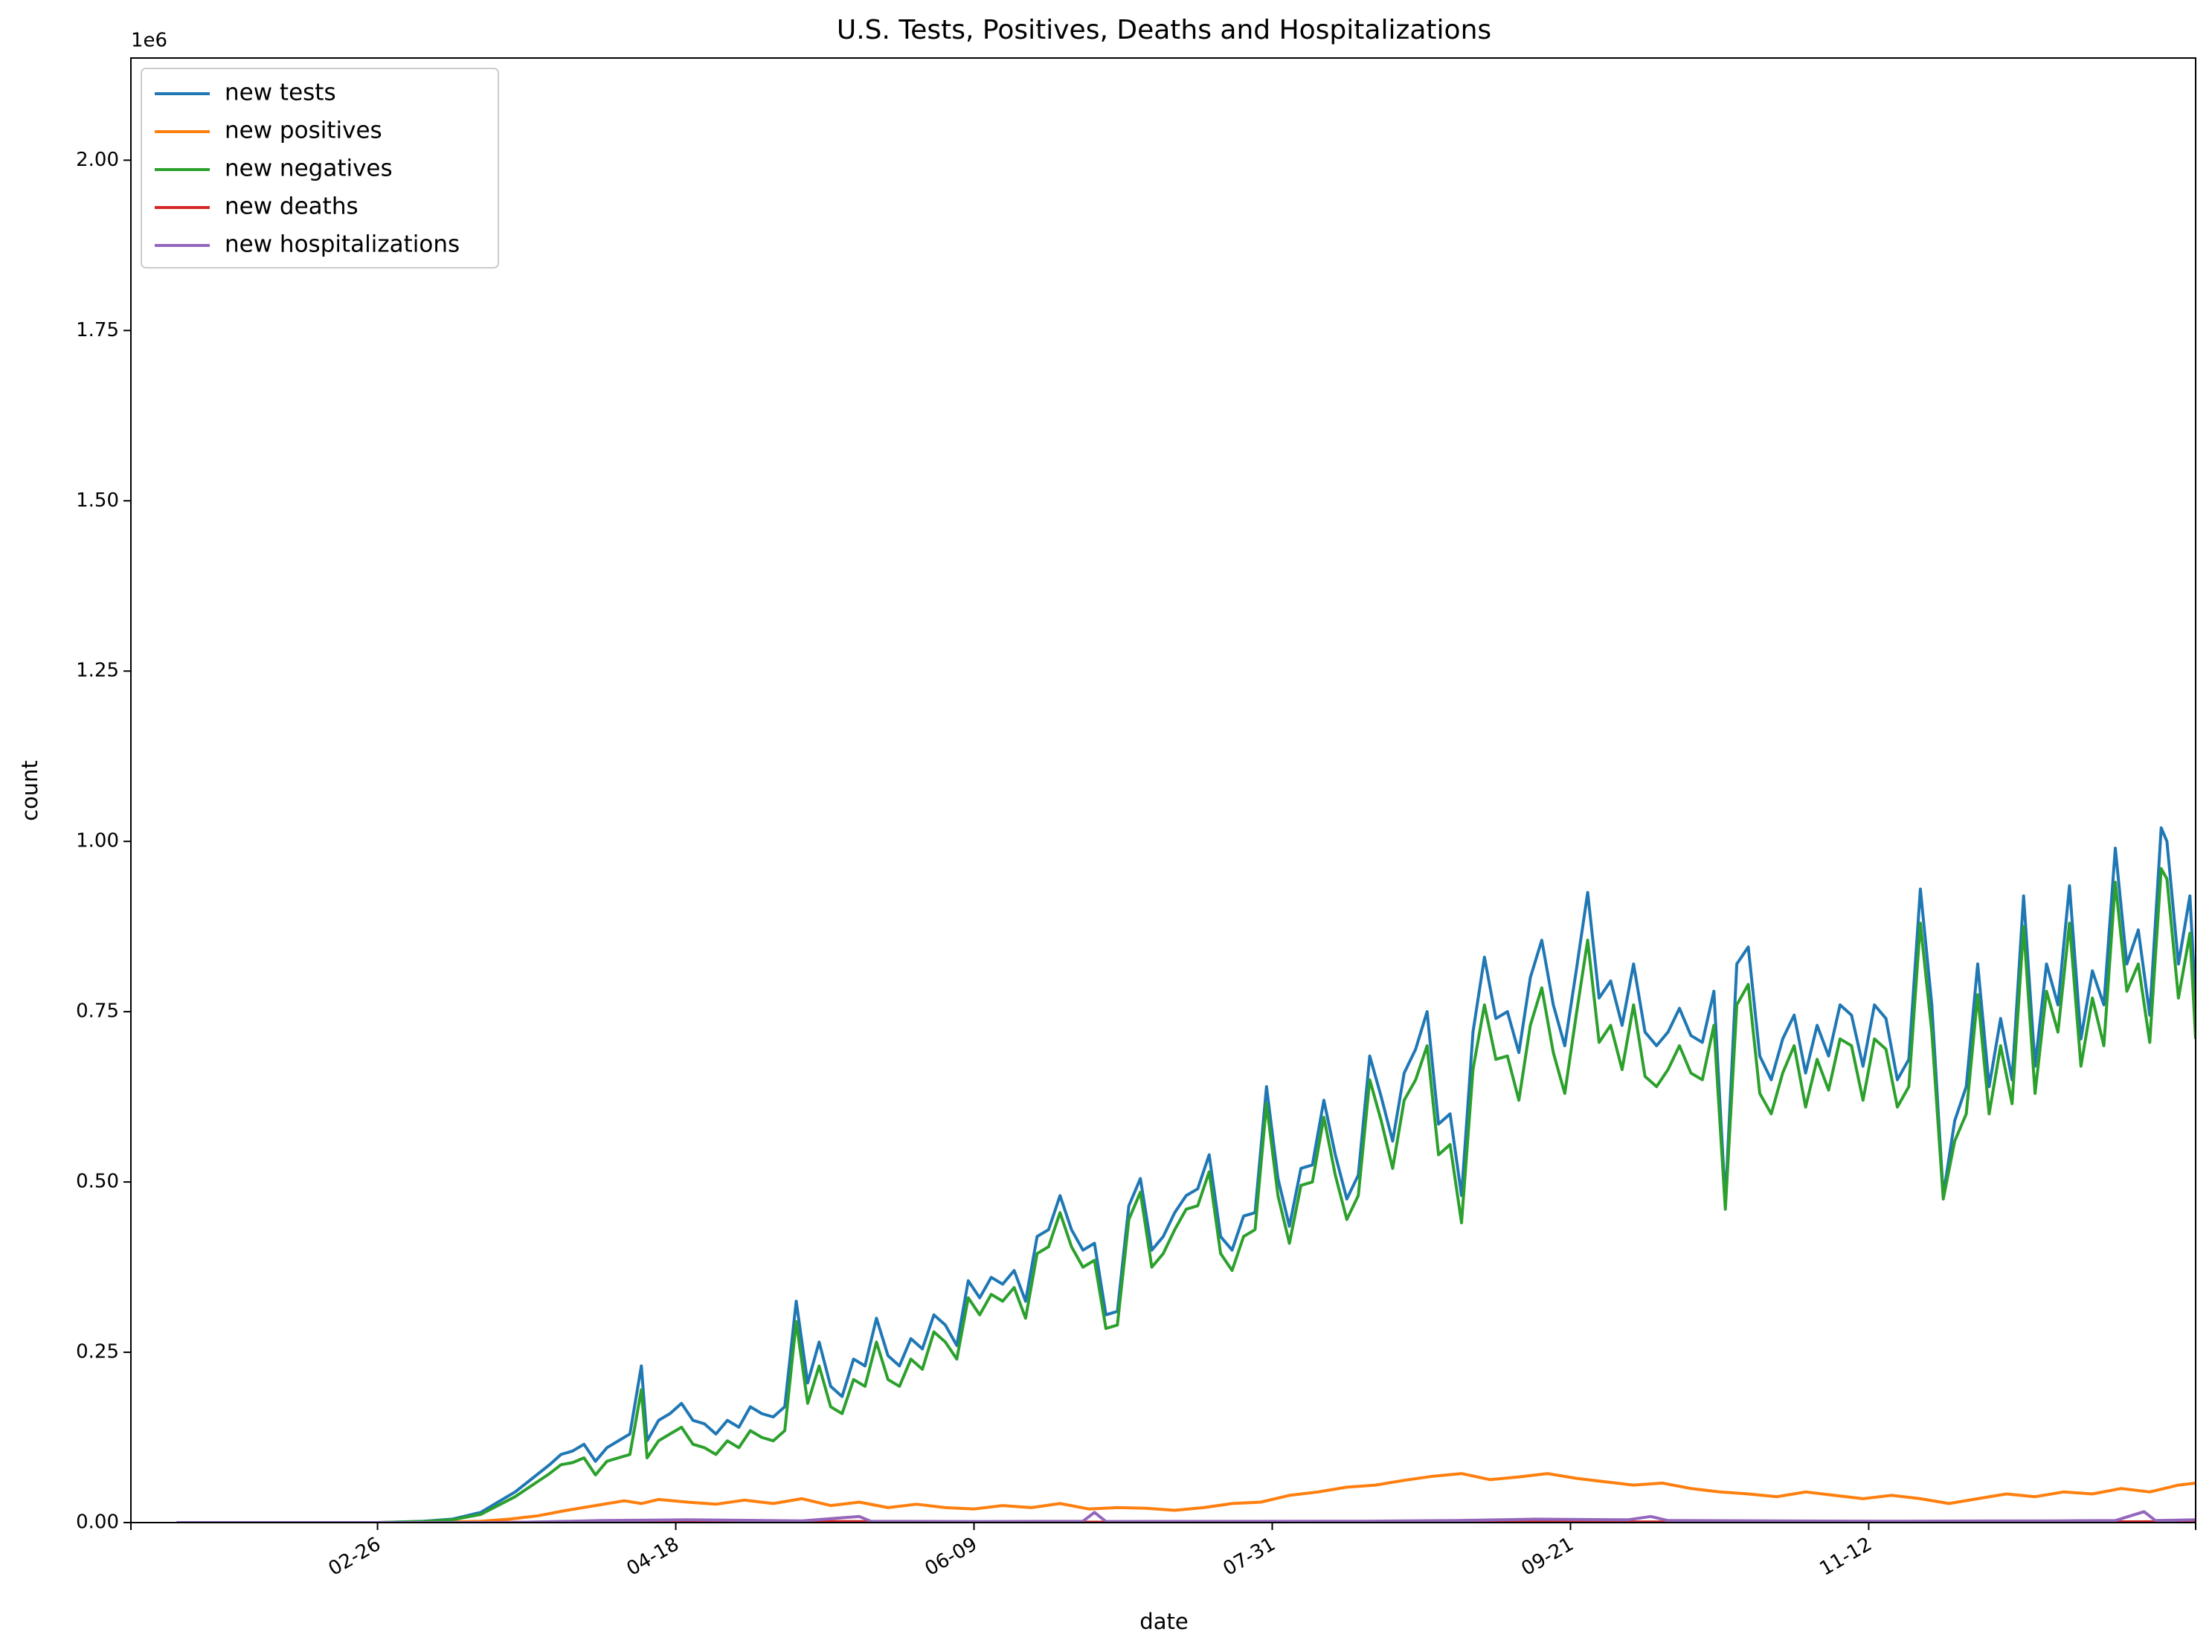  Describe the element at coordinates (98, 330) in the screenshot. I see `y-tick-label: 1.75` at that location.